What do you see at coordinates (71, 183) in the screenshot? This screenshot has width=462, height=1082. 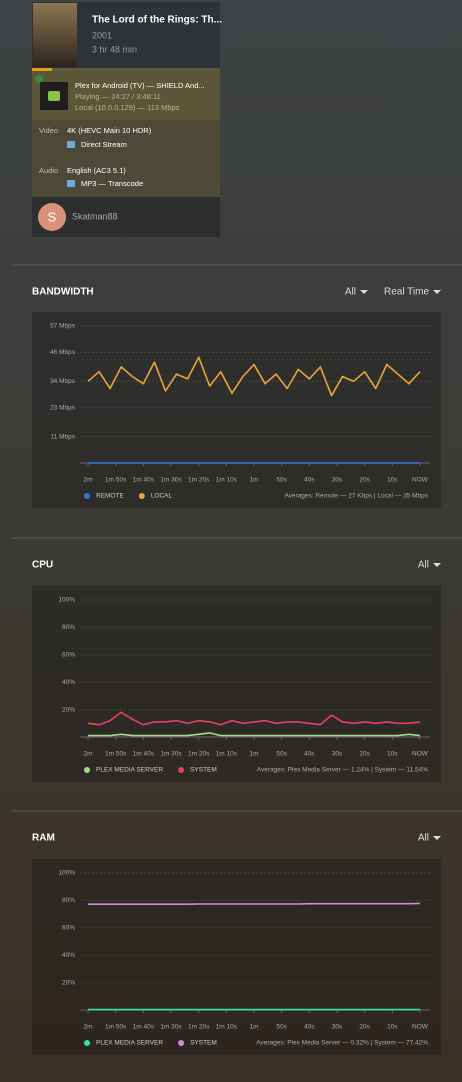 I see `audio-icon` at bounding box center [71, 183].